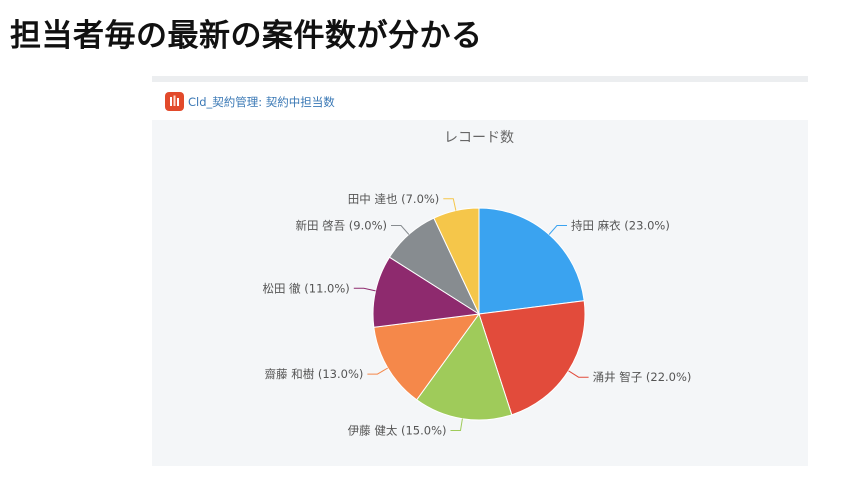 The height and width of the screenshot is (486, 843). What do you see at coordinates (305, 288) in the screenshot?
I see `slice-data-label: 松田 徹 (11.0%)` at bounding box center [305, 288].